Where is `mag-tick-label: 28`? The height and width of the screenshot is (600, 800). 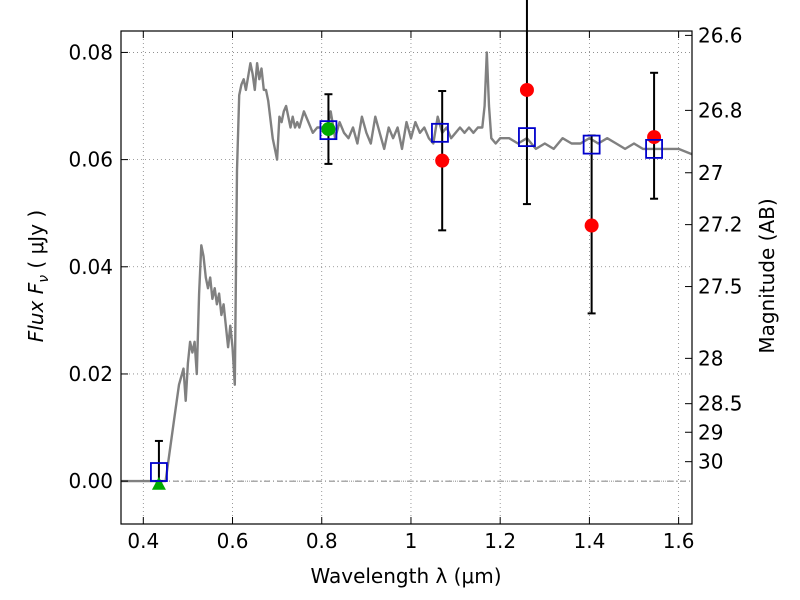
mag-tick-label: 28 is located at coordinates (710, 358).